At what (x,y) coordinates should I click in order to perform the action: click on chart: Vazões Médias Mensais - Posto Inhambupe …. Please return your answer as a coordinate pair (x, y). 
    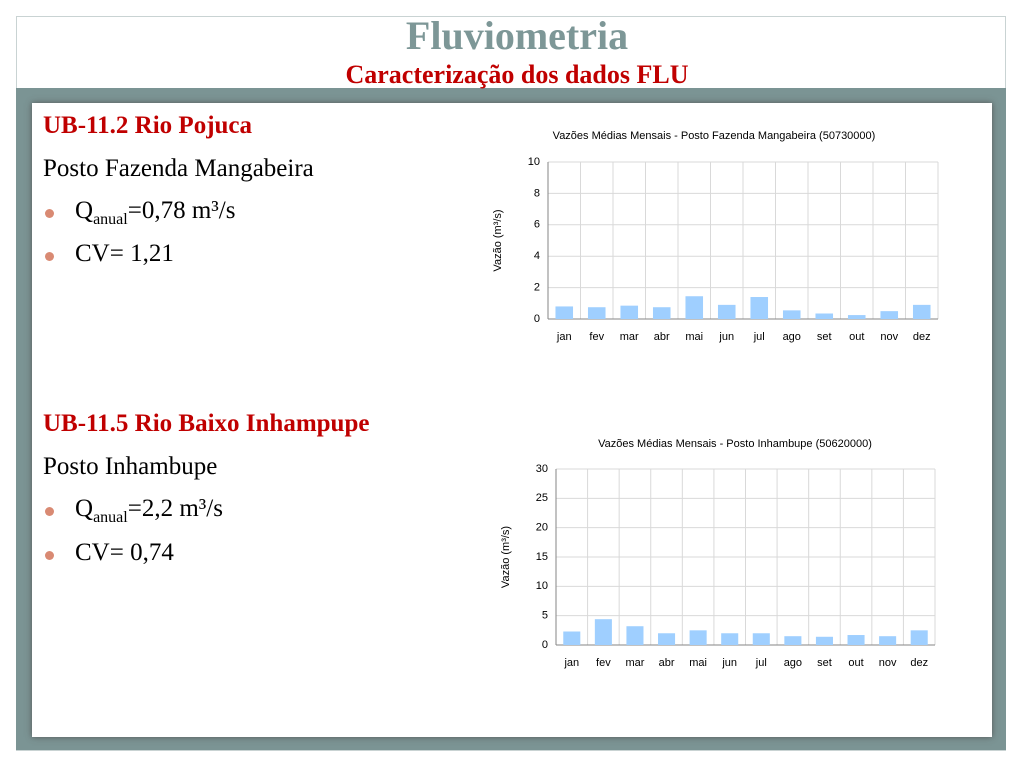
    Looking at the image, I should click on (718, 553).